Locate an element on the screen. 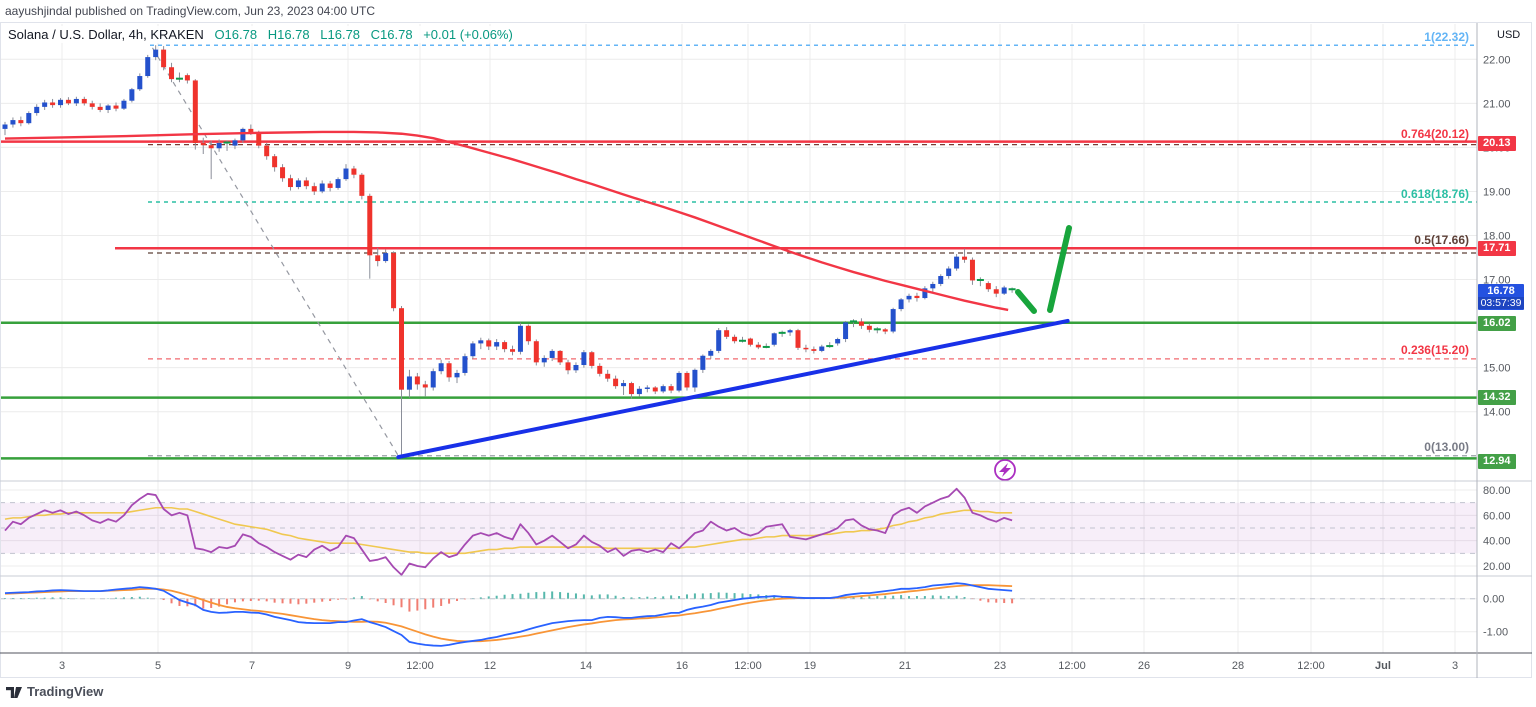 The image size is (1536, 707). rsi-band is located at coordinates (738, 551).